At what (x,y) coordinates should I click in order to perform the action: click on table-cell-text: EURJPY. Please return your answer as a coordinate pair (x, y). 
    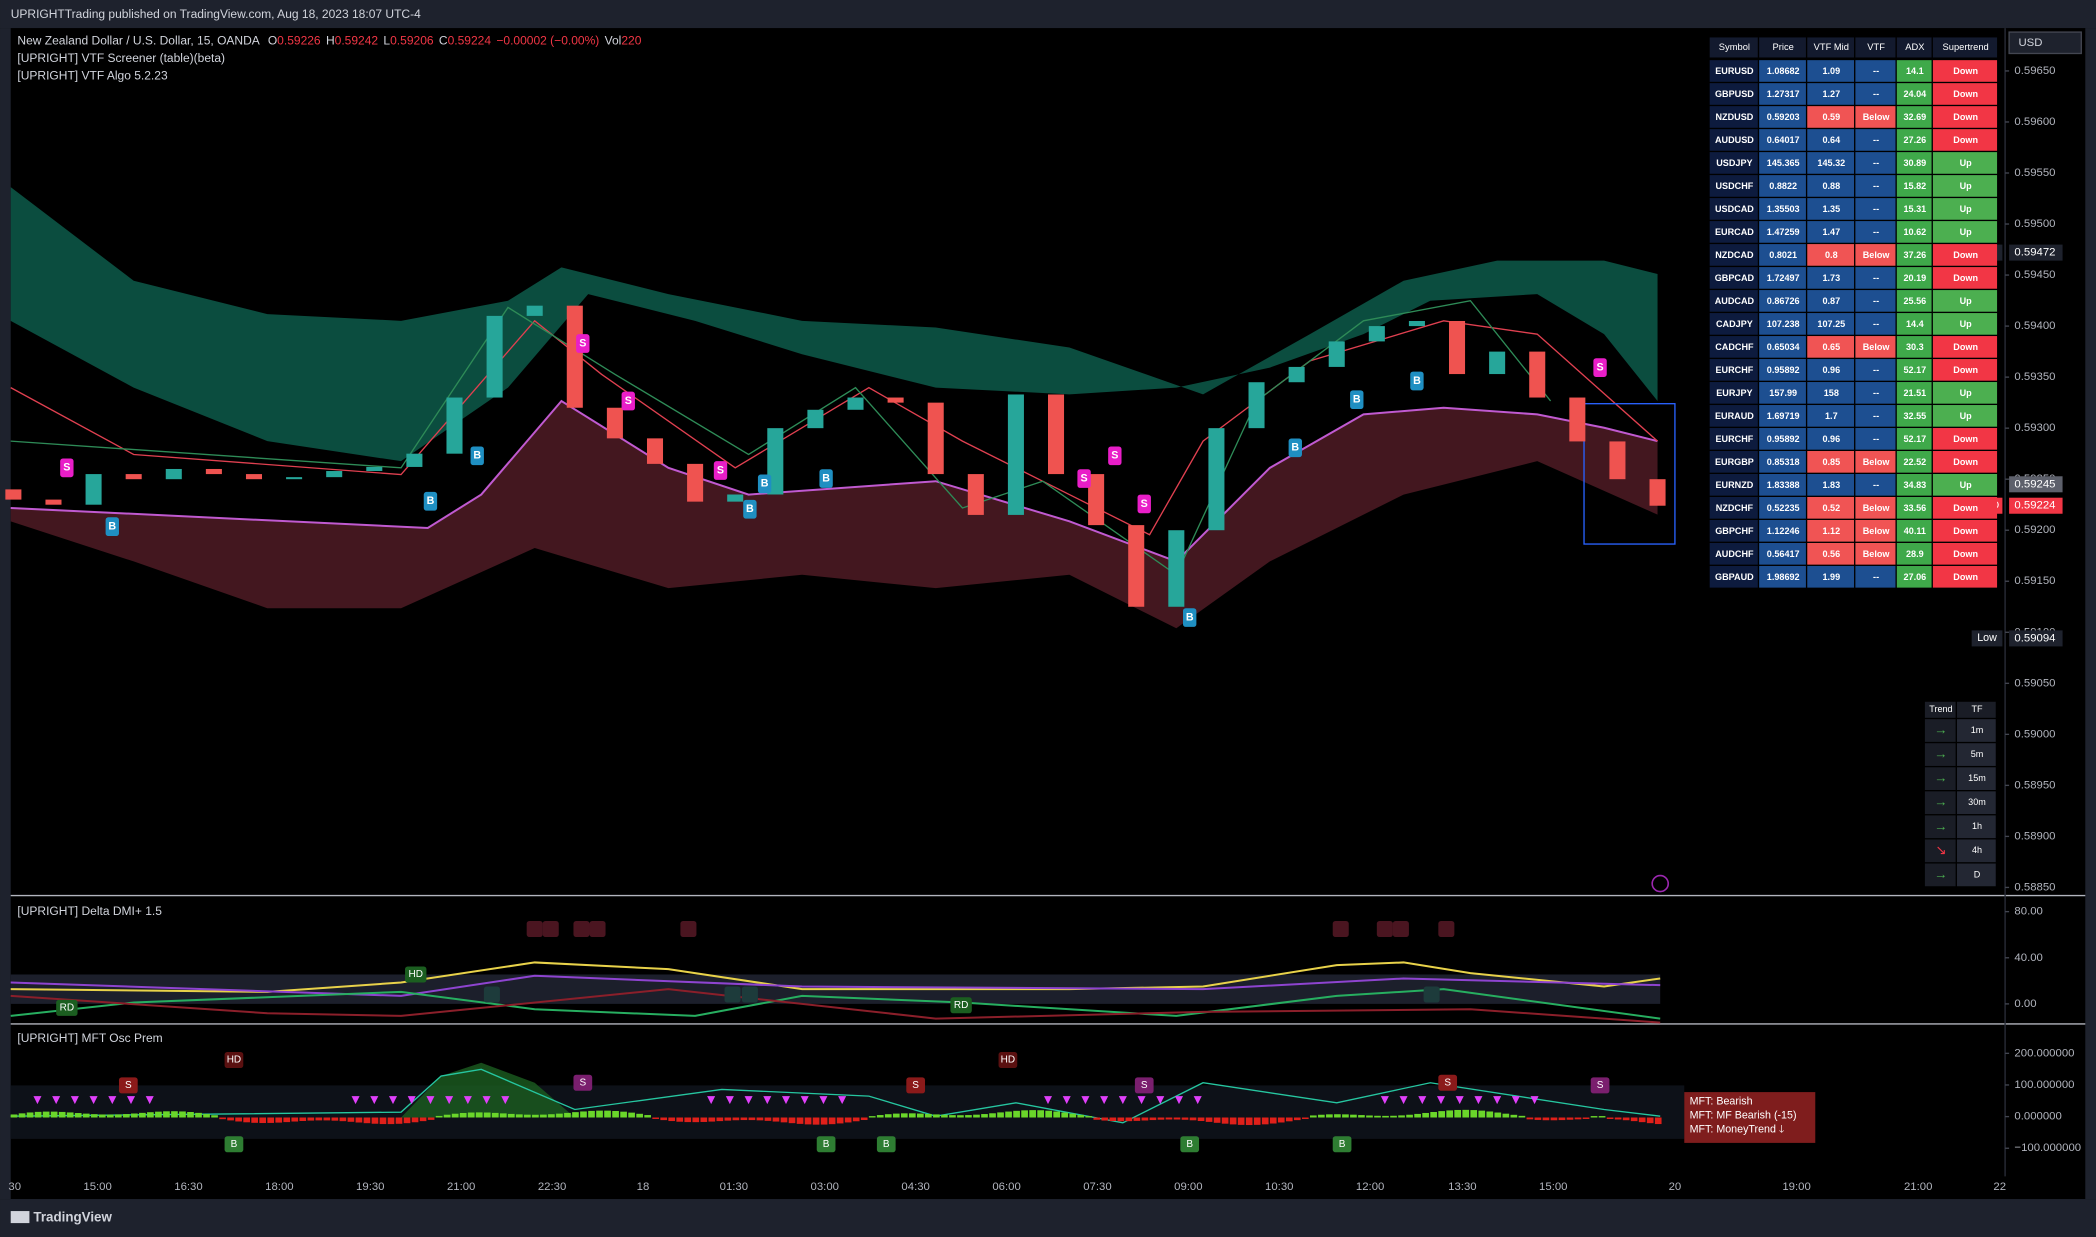
    Looking at the image, I should click on (1734, 393).